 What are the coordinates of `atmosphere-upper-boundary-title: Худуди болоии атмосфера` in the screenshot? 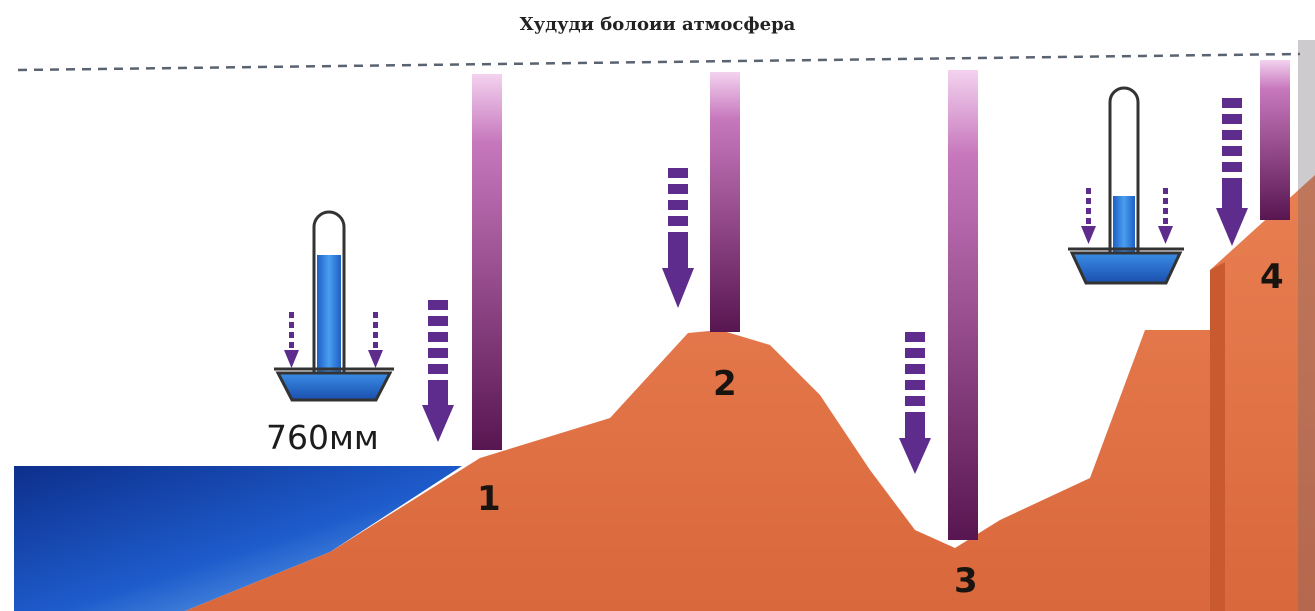 It's located at (657, 24).